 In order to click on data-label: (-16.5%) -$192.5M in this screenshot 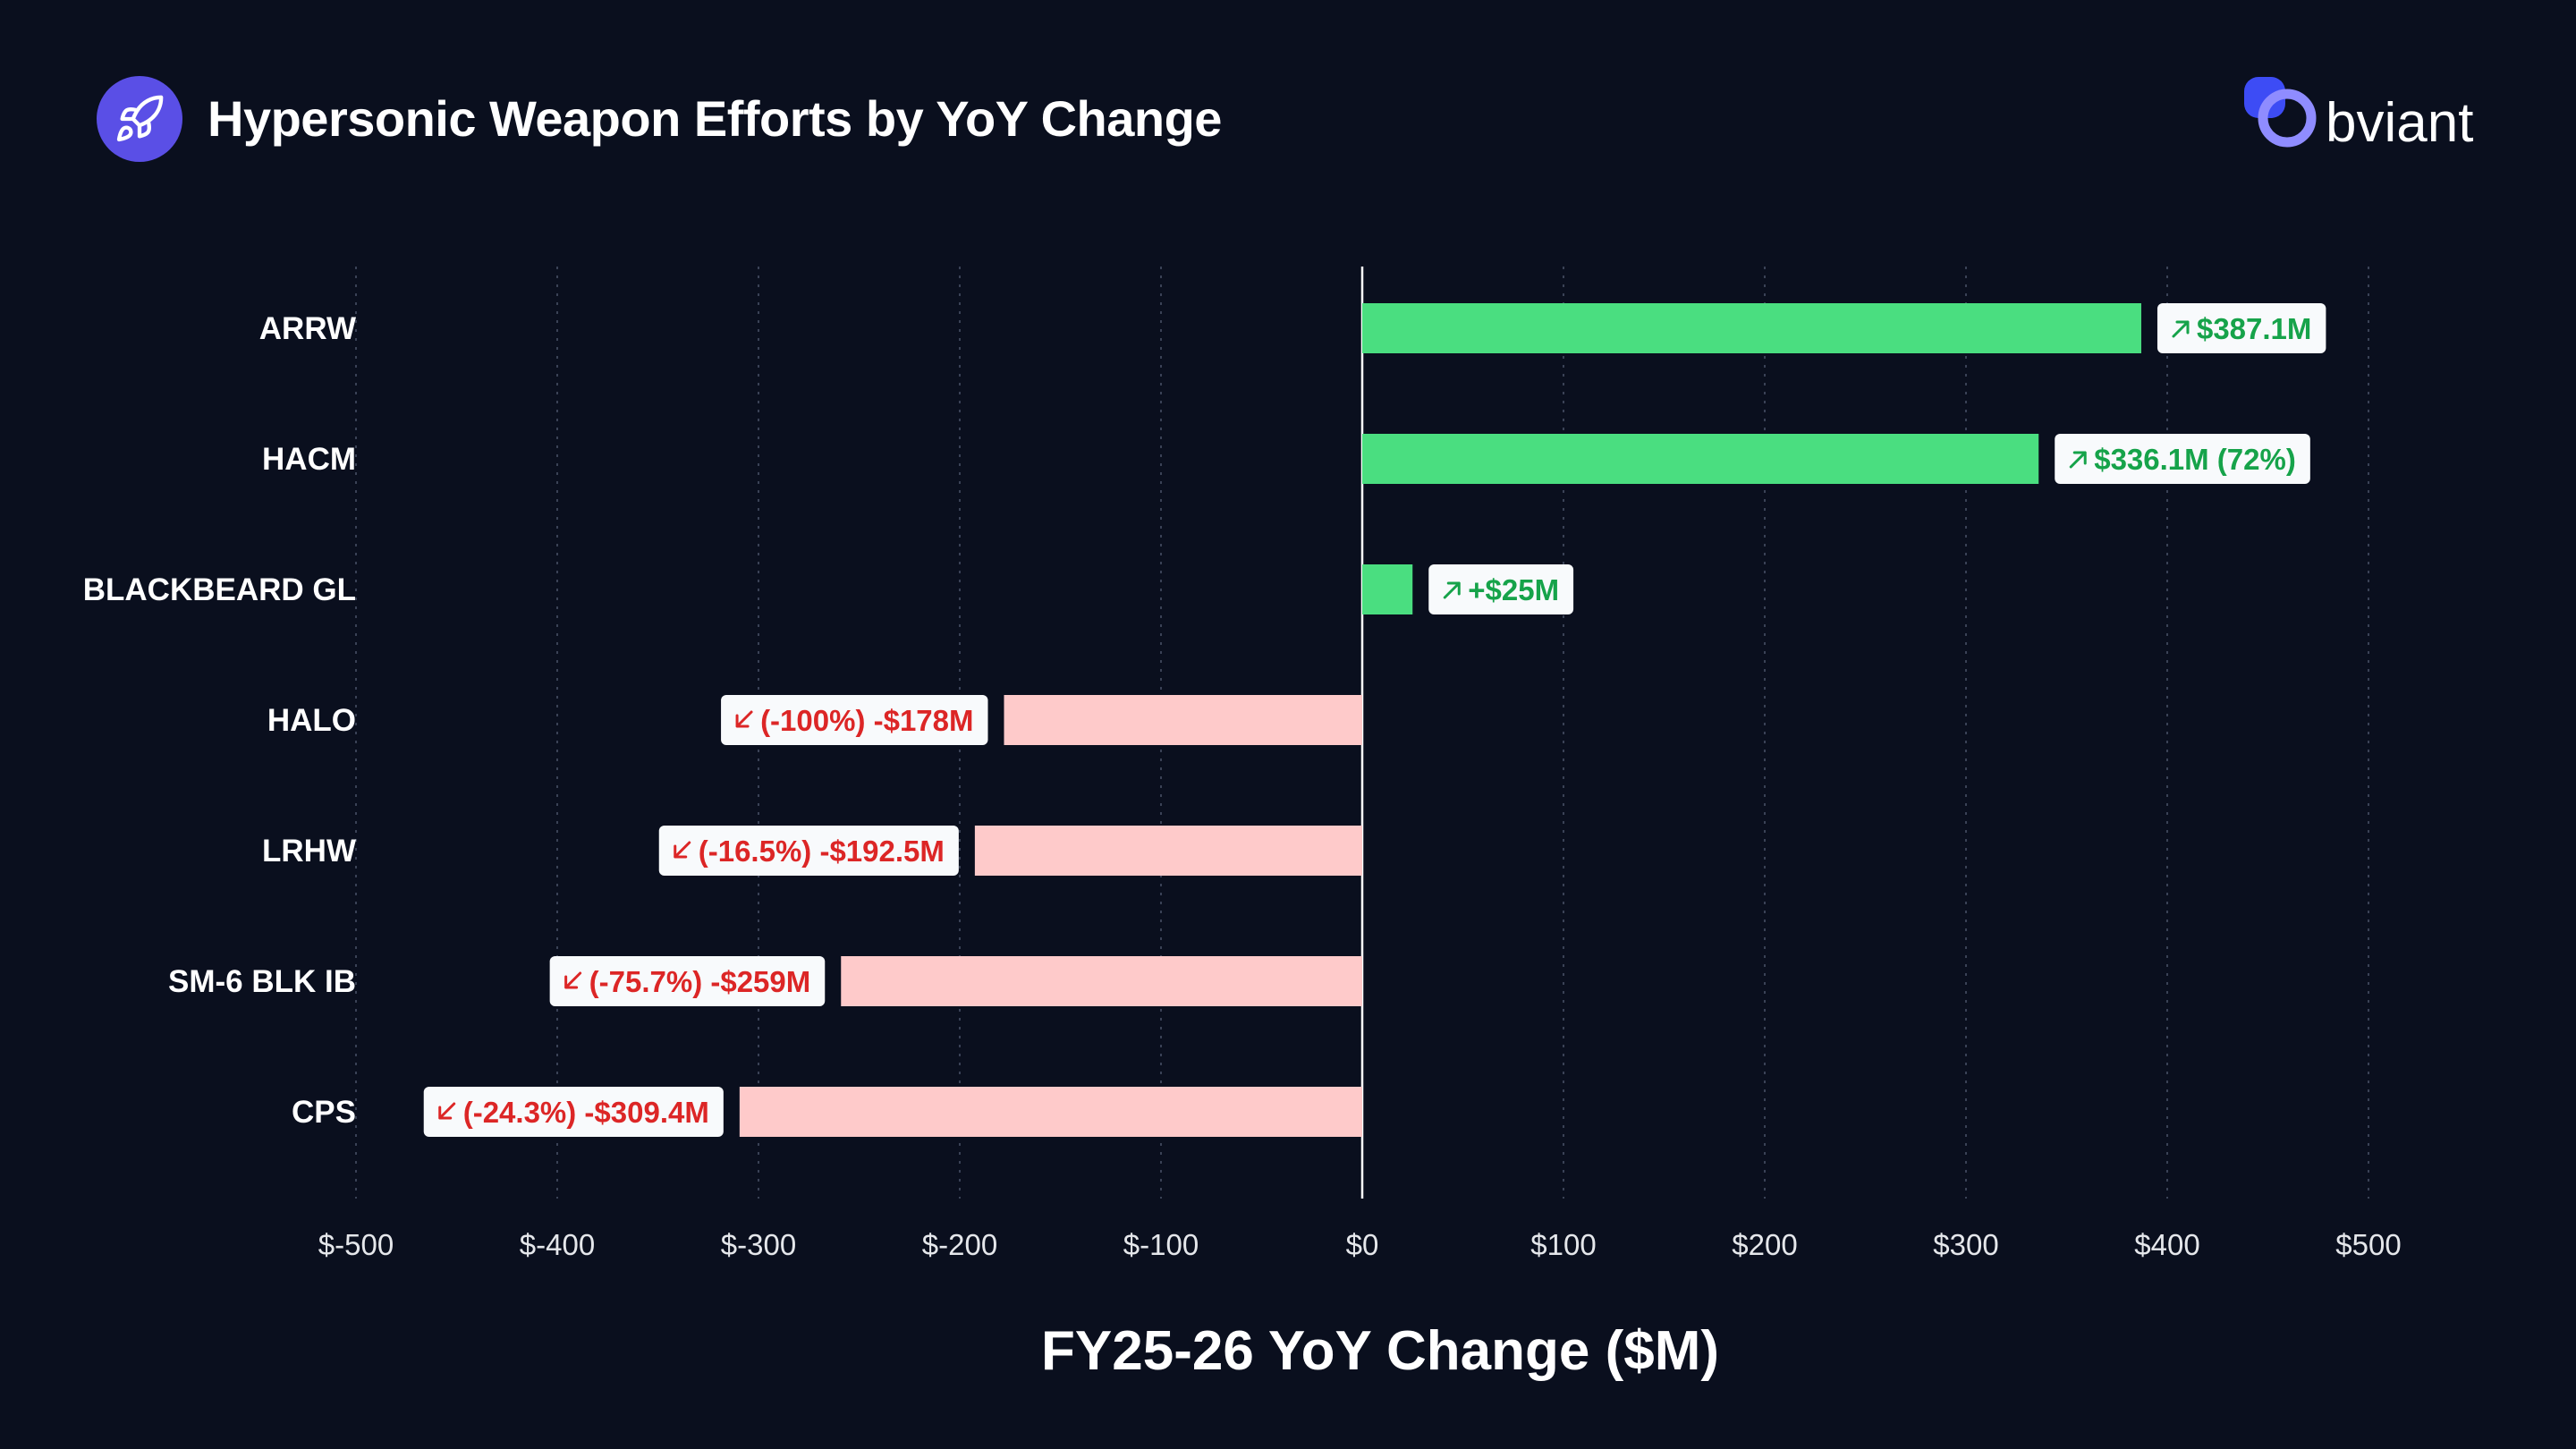, I will do `click(822, 851)`.